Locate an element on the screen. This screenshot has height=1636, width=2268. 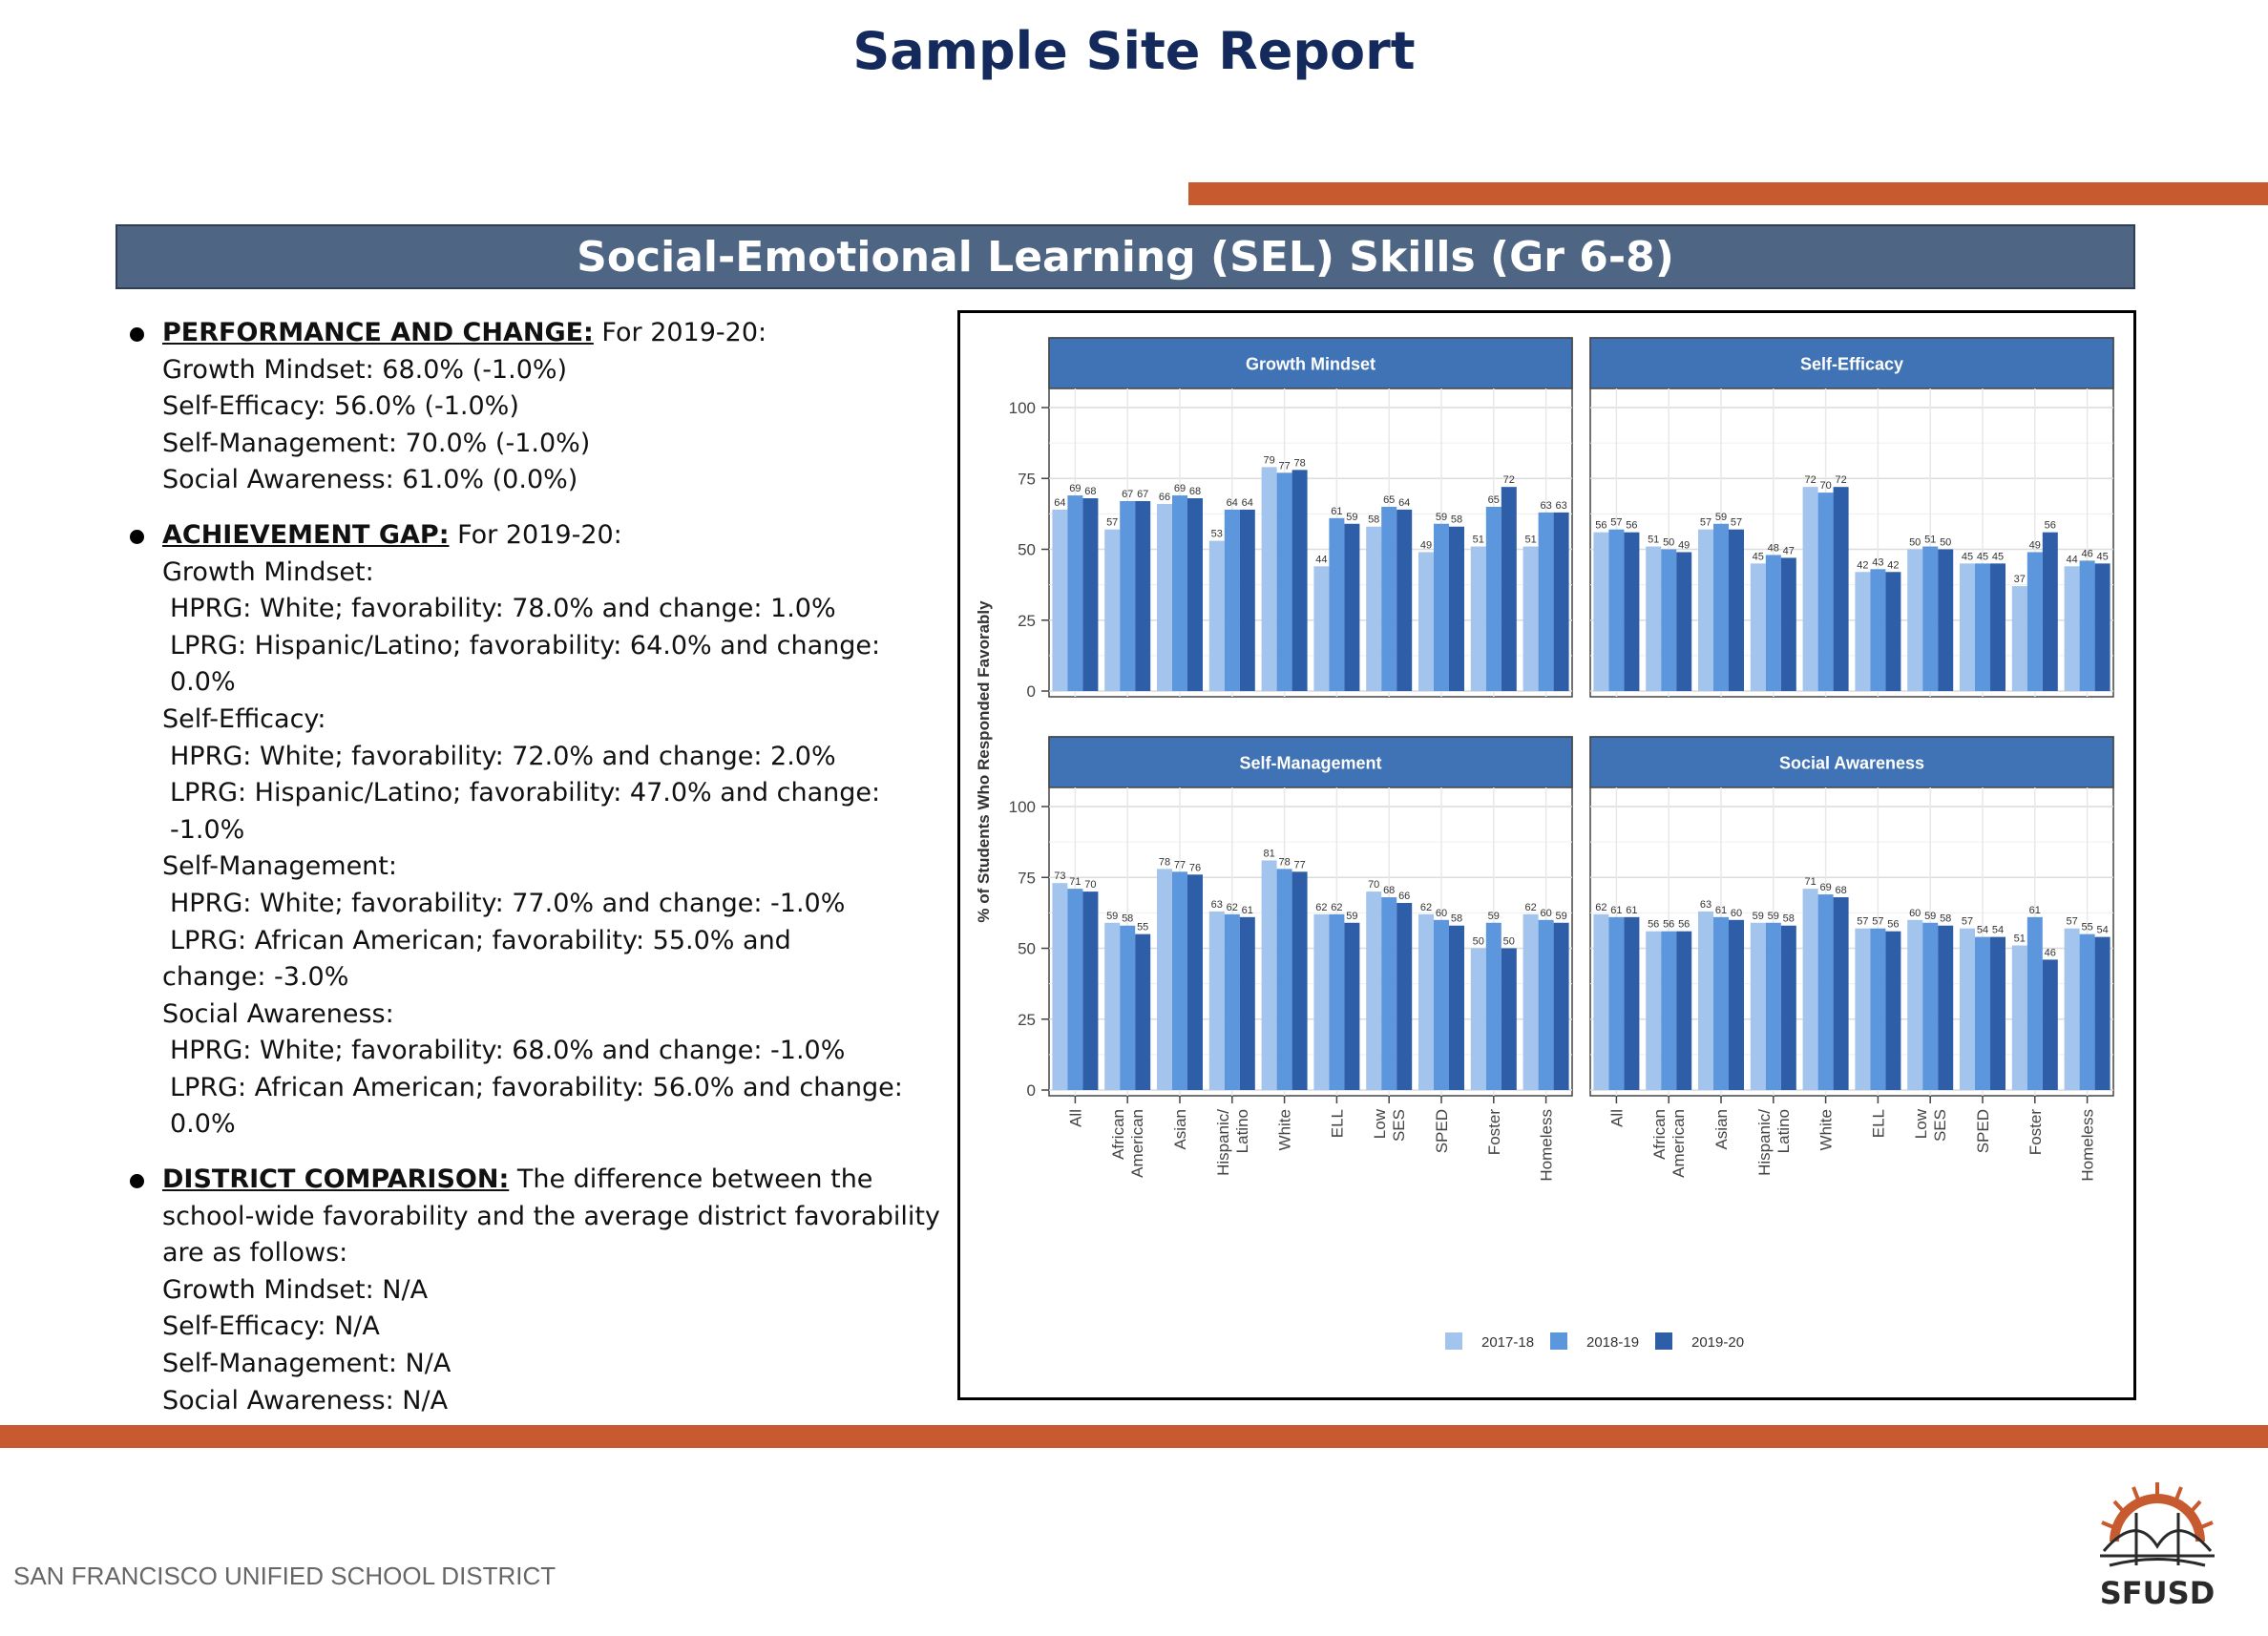
x-tick-label-part: Asian is located at coordinates (1180, 1129).